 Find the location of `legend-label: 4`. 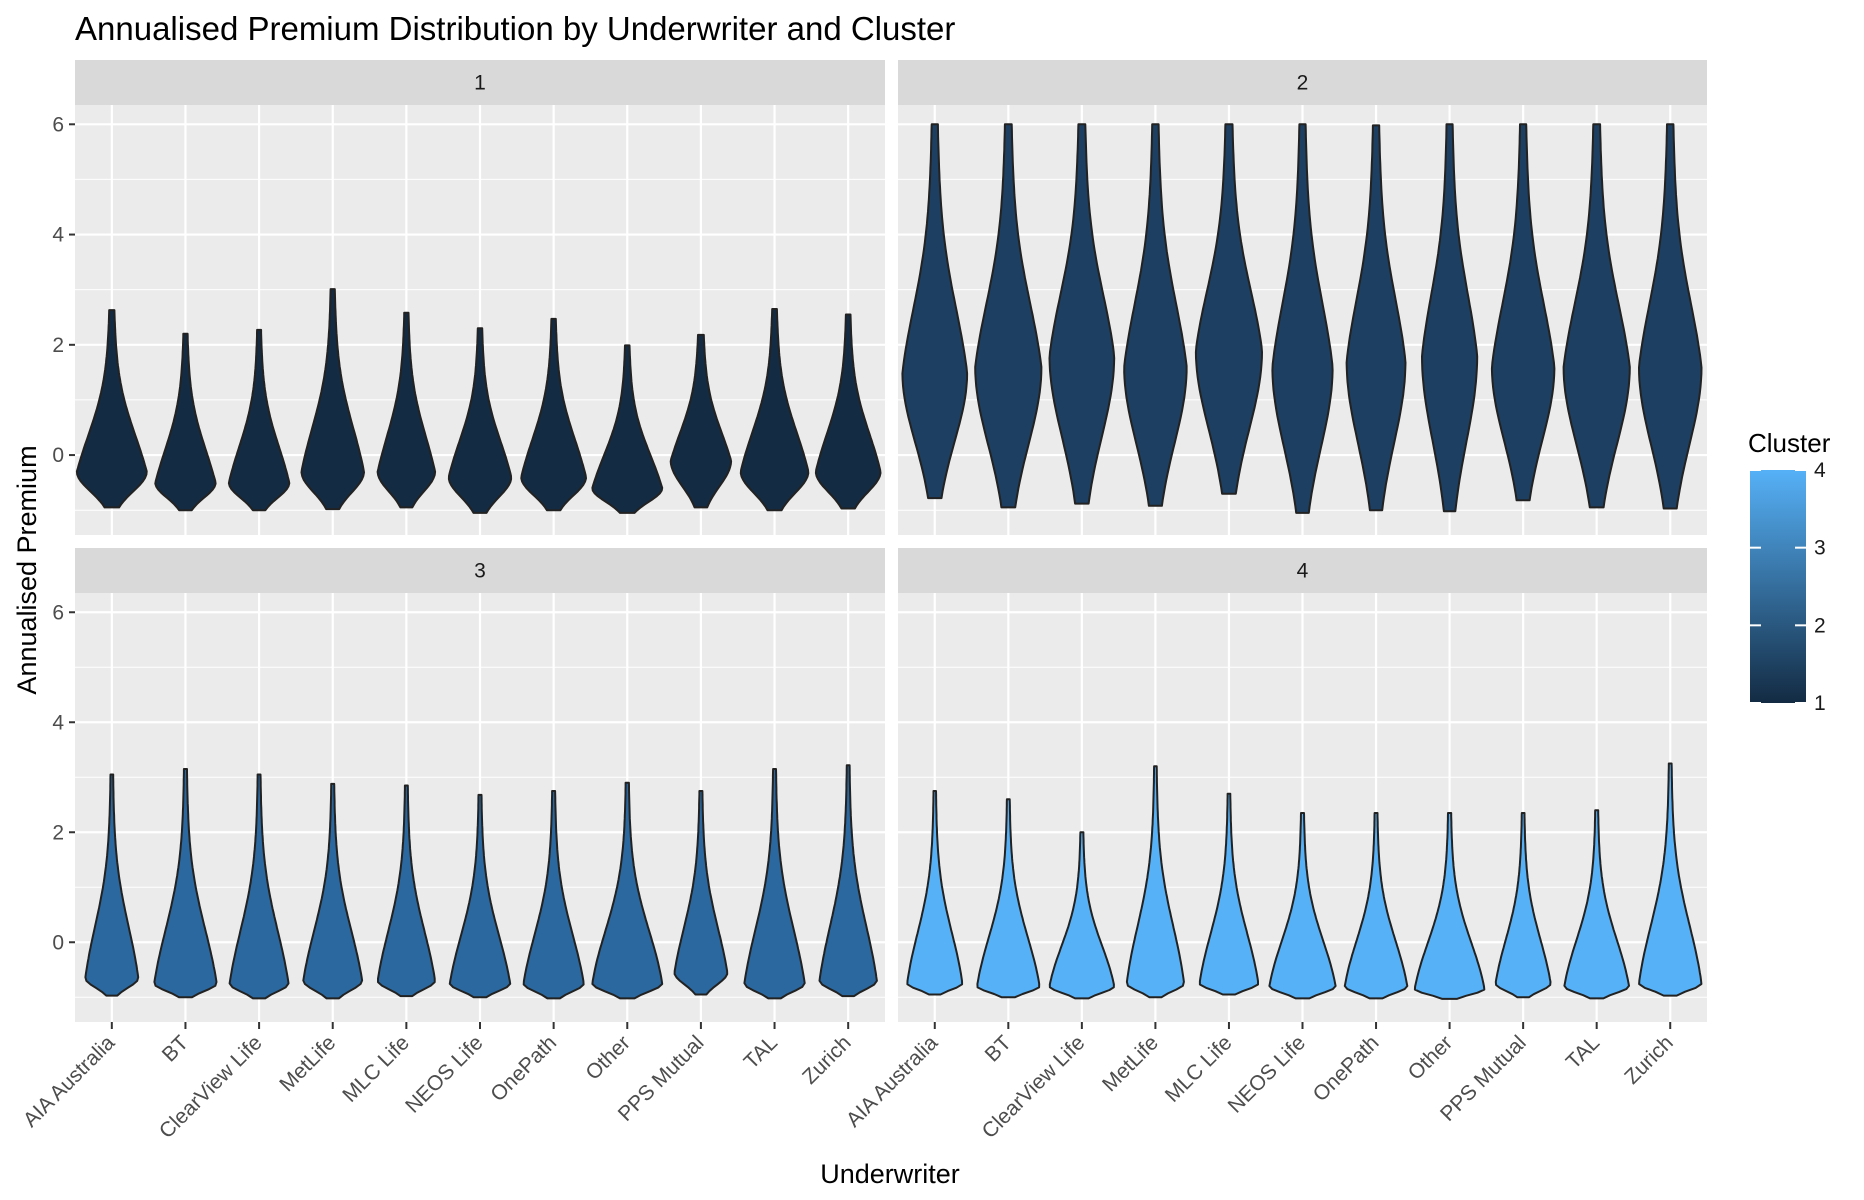

legend-label: 4 is located at coordinates (1820, 470).